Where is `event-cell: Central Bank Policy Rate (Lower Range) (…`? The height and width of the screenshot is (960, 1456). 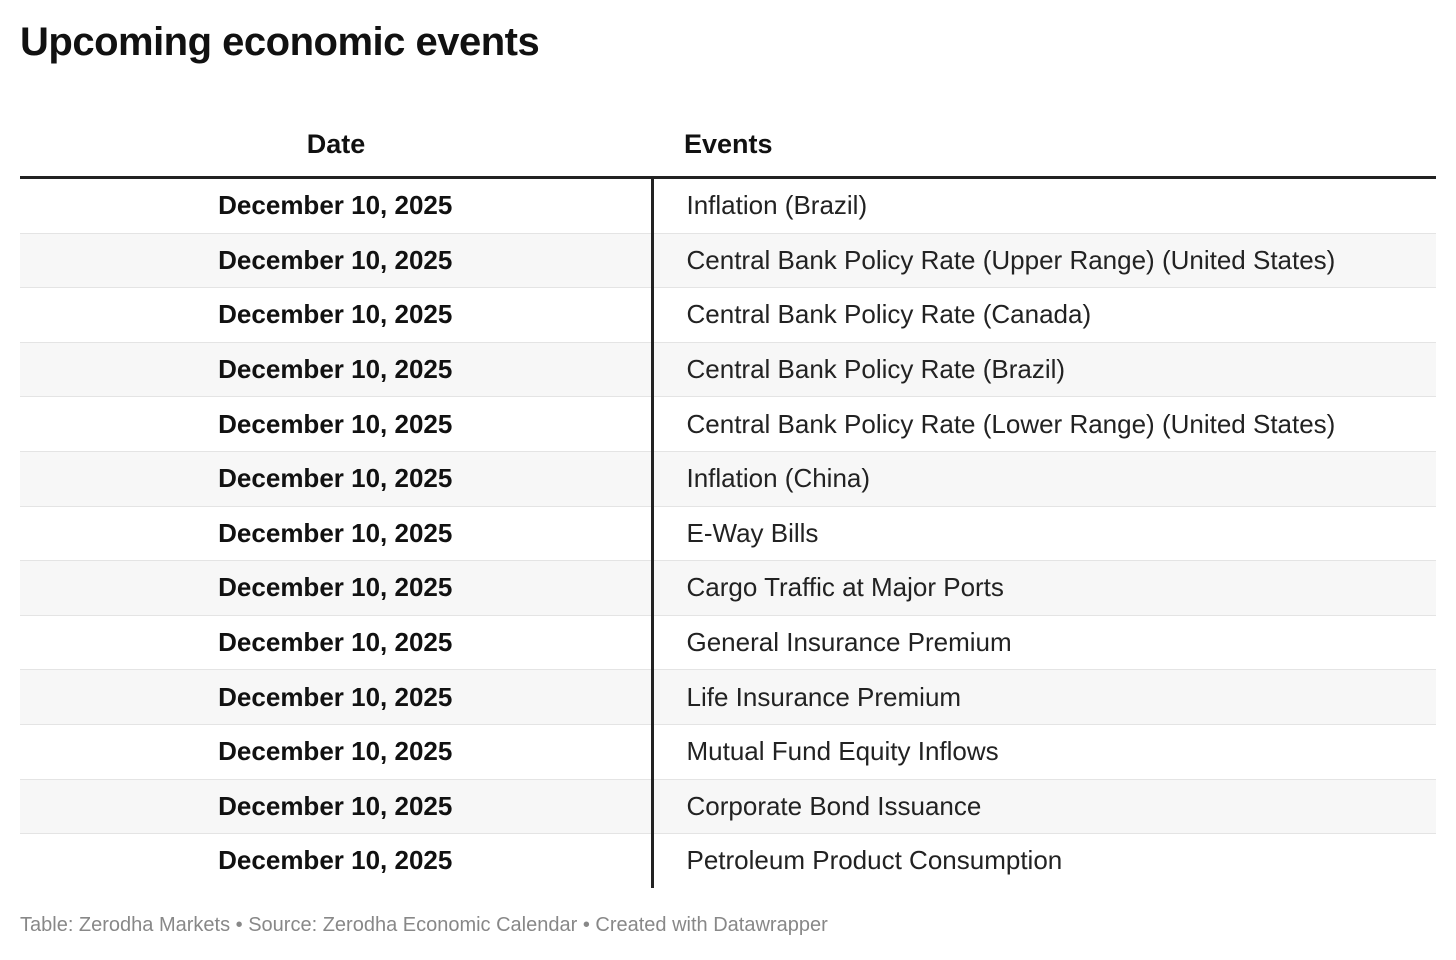 event-cell: Central Bank Policy Rate (Lower Range) (… is located at coordinates (1044, 424).